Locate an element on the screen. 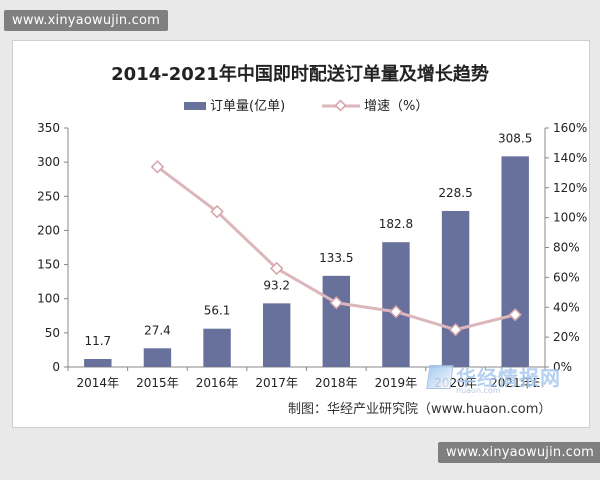 This screenshot has width=600, height=480. x-tick-label: 2014年 is located at coordinates (98, 383).